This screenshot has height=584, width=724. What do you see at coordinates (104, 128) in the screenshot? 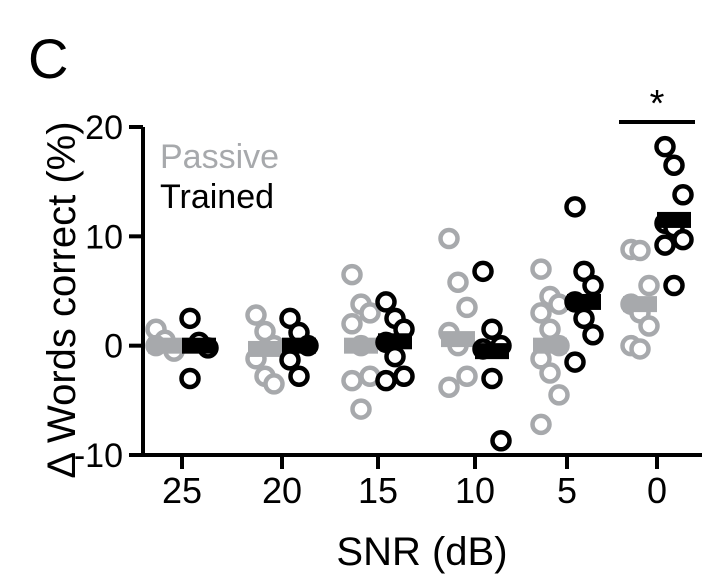
I see `y-tick-label: 20` at bounding box center [104, 128].